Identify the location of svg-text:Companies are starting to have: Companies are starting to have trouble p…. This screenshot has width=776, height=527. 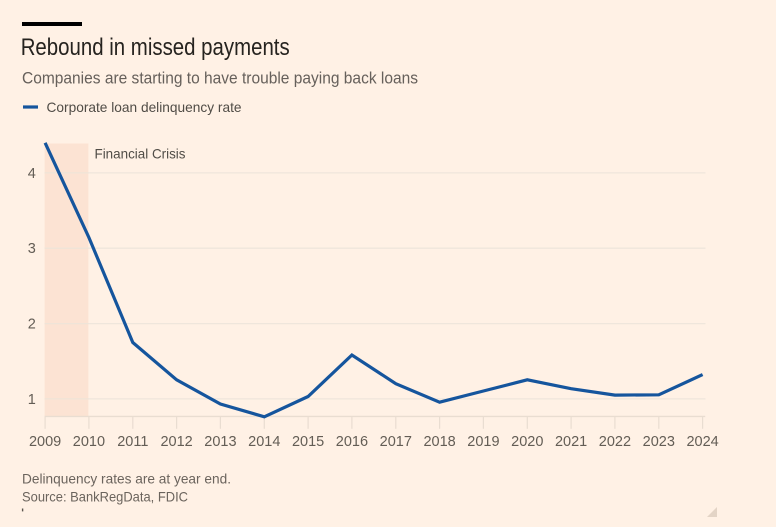
(220, 79).